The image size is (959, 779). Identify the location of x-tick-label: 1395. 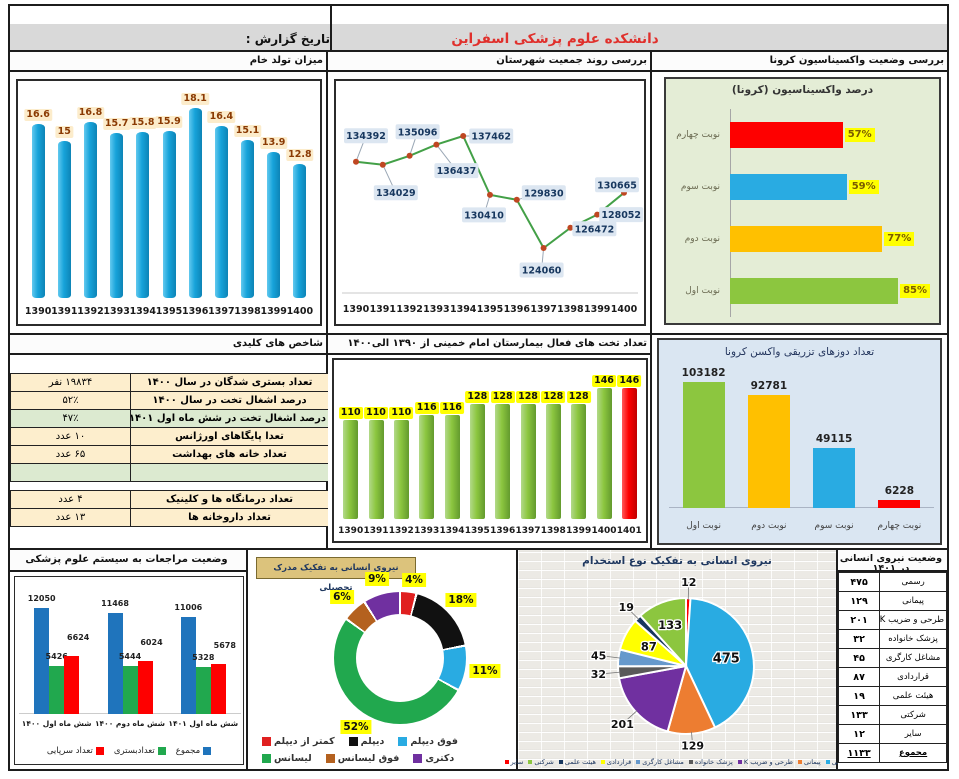
(477, 531).